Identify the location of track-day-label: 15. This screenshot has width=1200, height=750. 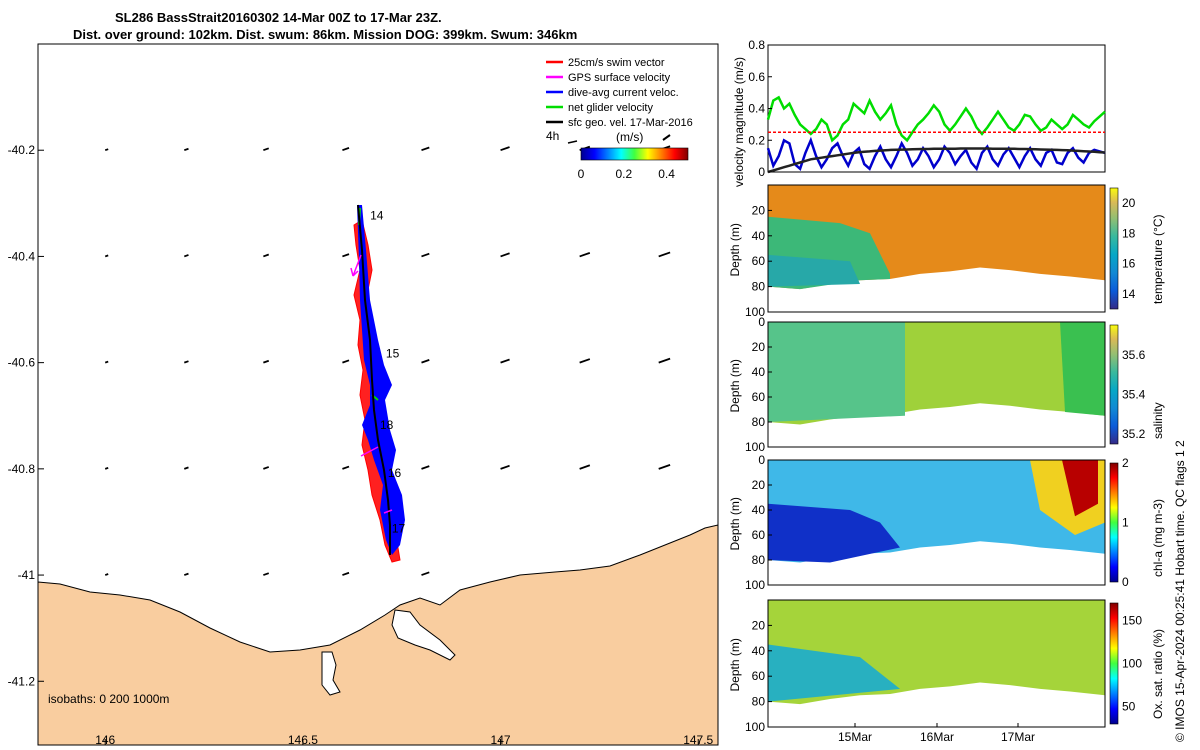
(393, 353).